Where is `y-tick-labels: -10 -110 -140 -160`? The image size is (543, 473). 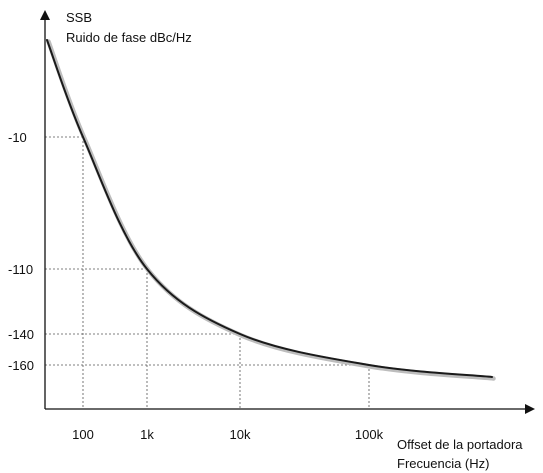
y-tick-labels: -10 -110 -140 -160 is located at coordinates (21, 251).